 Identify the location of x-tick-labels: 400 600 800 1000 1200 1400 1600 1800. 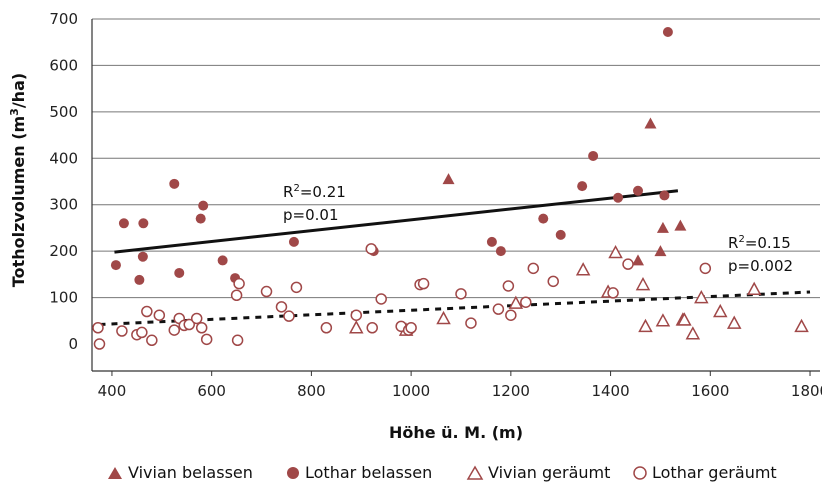
(460, 385).